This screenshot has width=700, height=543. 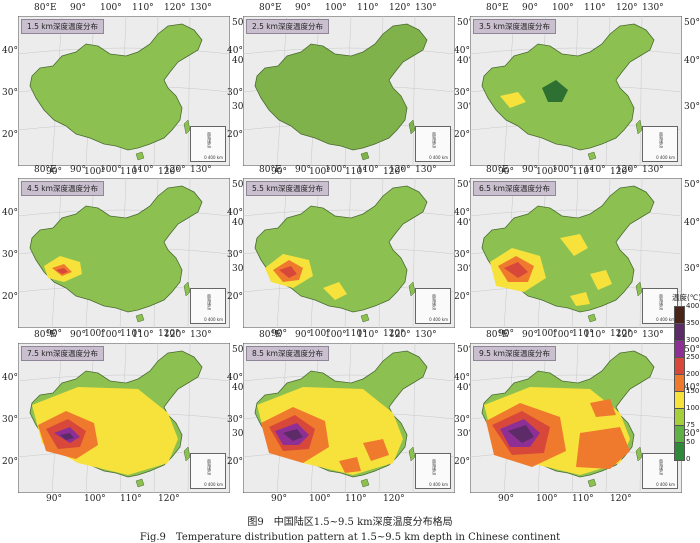 What do you see at coordinates (434, 140) in the screenshot?
I see `inset-label: 南海诸岛` at bounding box center [434, 140].